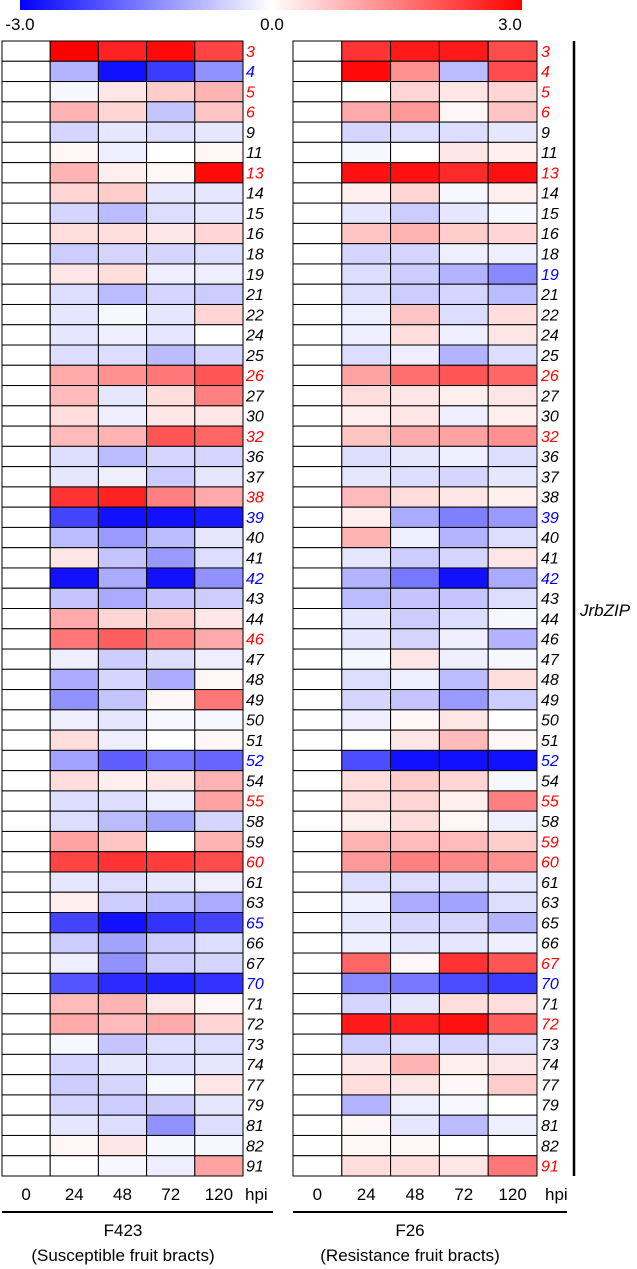 The width and height of the screenshot is (637, 1269). I want to click on gene-row-label: 49, so click(550, 700).